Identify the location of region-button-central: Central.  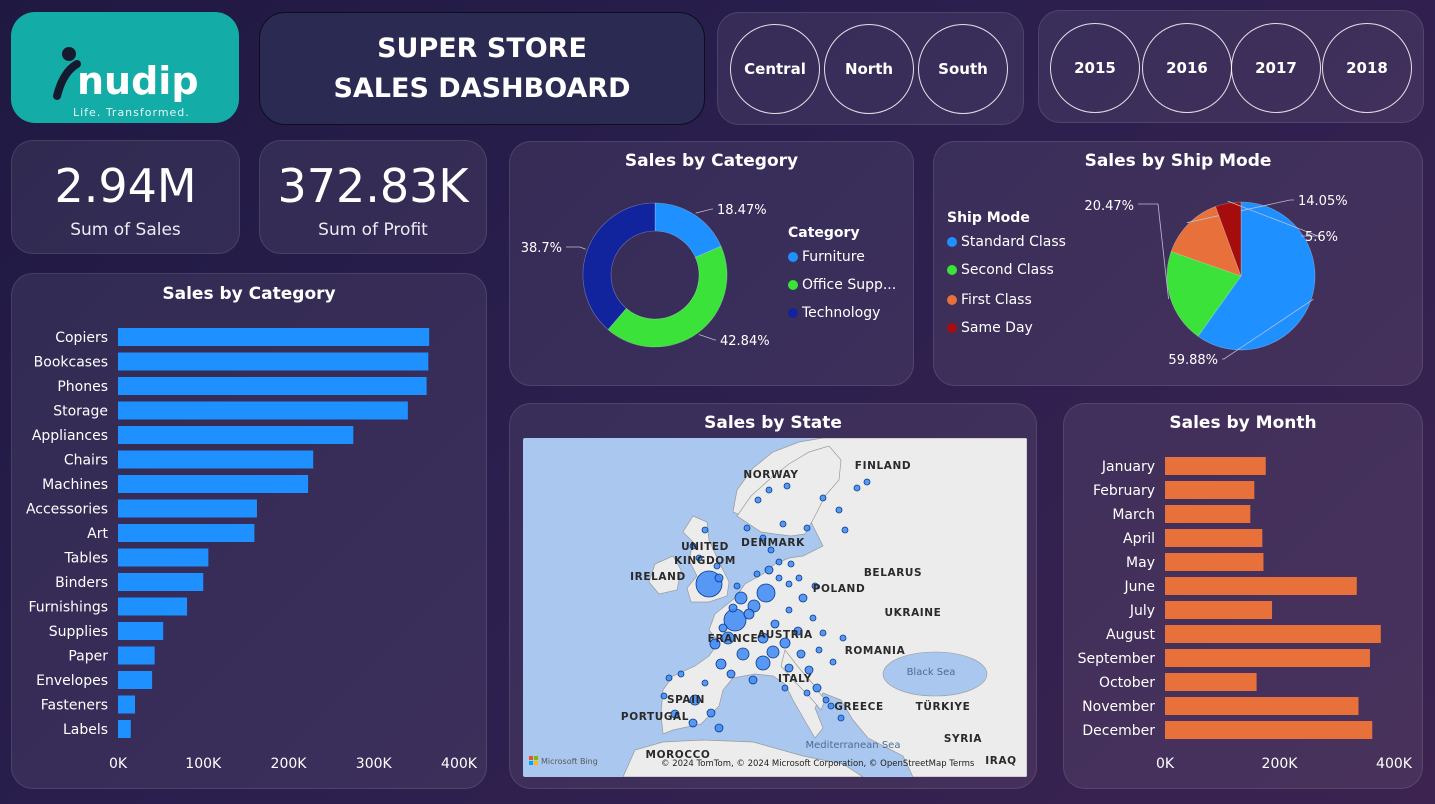
(775, 69).